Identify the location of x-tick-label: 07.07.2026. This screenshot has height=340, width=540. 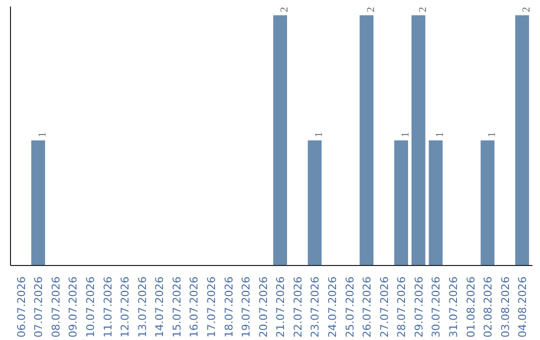
(39, 307).